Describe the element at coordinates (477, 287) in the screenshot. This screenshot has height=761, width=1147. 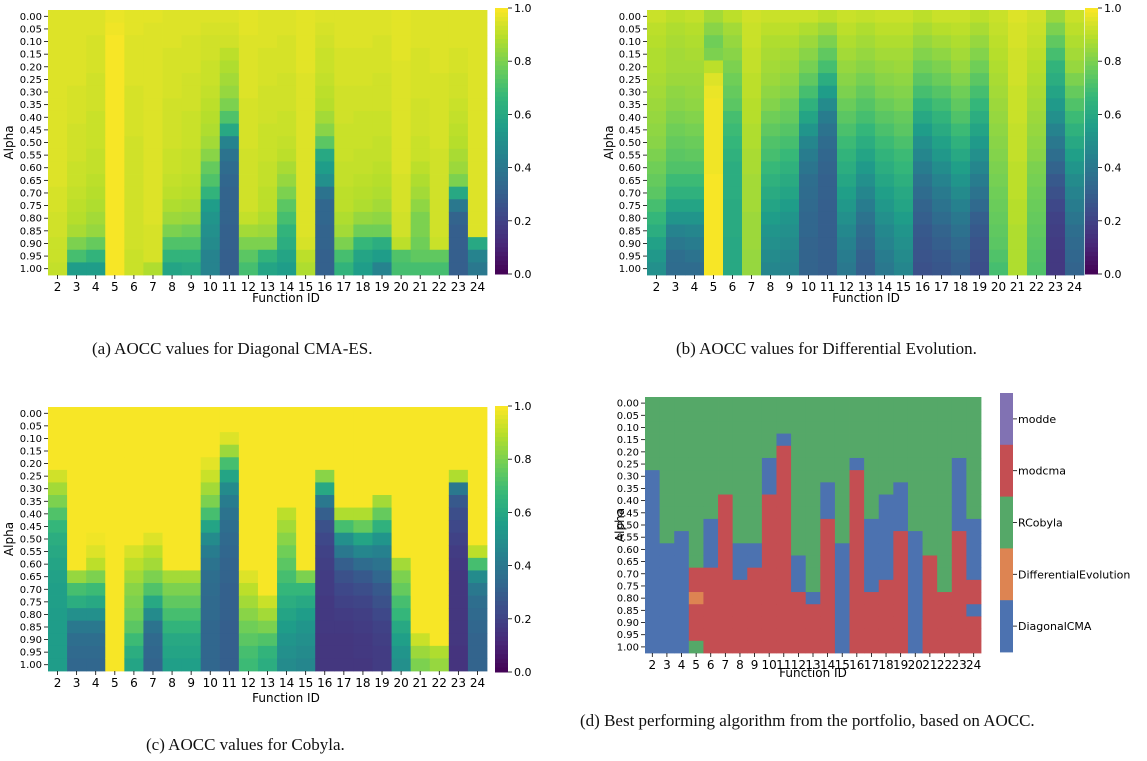
I see `x-tick-label: 24` at that location.